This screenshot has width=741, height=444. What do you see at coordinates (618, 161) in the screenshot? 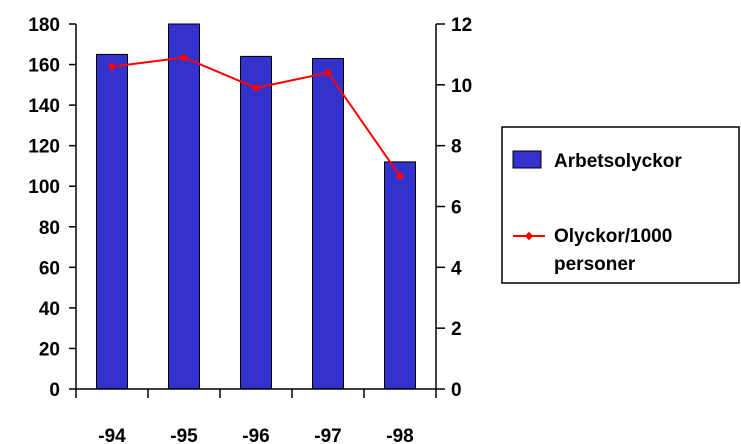
I see `legend-label-arbetsolyckor: Arbetsolyckor` at bounding box center [618, 161].